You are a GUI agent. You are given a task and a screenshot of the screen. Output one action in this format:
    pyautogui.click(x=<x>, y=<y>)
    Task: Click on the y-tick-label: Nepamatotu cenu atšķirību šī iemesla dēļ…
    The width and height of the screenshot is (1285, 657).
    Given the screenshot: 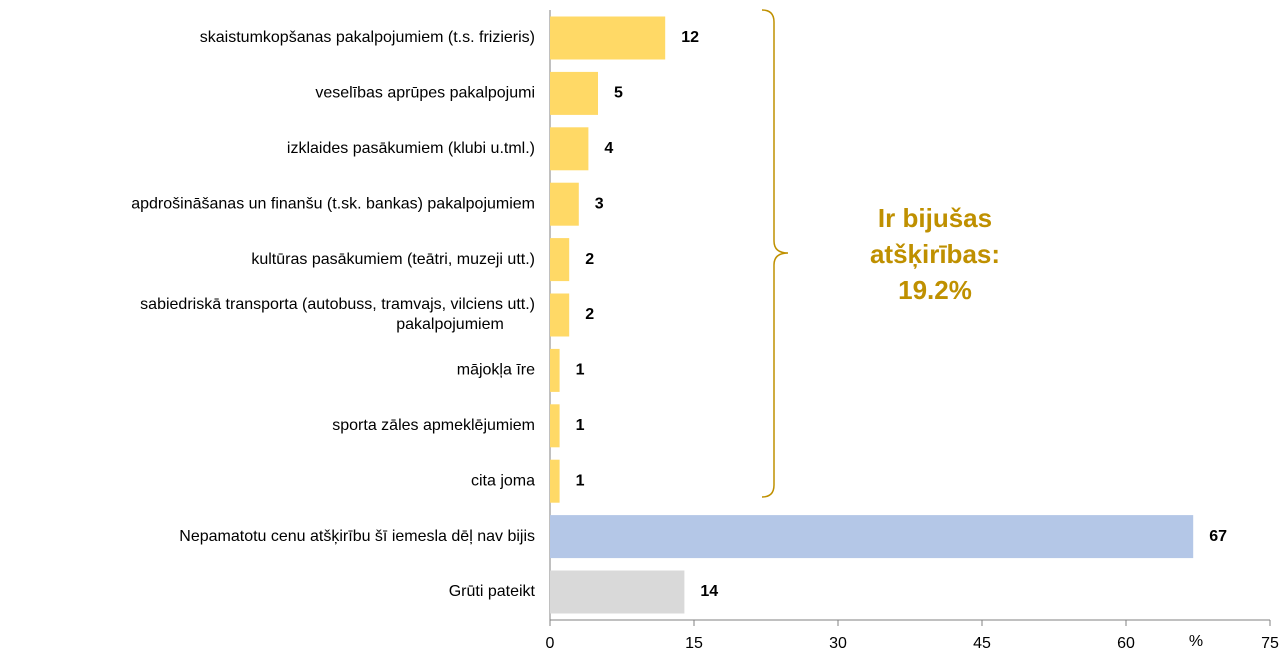 What is the action you would take?
    pyautogui.click(x=357, y=536)
    